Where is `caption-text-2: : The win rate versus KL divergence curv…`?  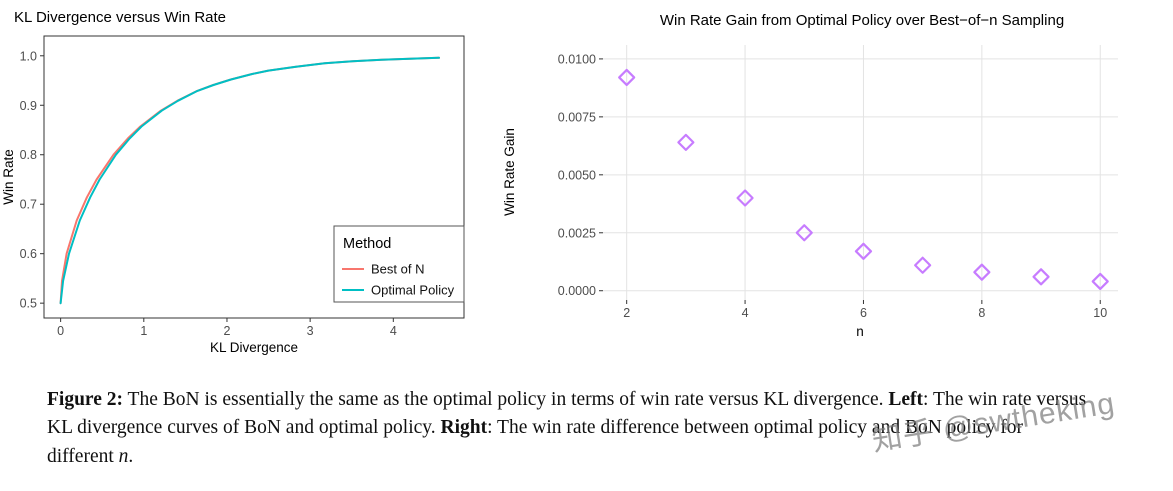 caption-text-2: : The win rate versus KL divergence curv… is located at coordinates (567, 414).